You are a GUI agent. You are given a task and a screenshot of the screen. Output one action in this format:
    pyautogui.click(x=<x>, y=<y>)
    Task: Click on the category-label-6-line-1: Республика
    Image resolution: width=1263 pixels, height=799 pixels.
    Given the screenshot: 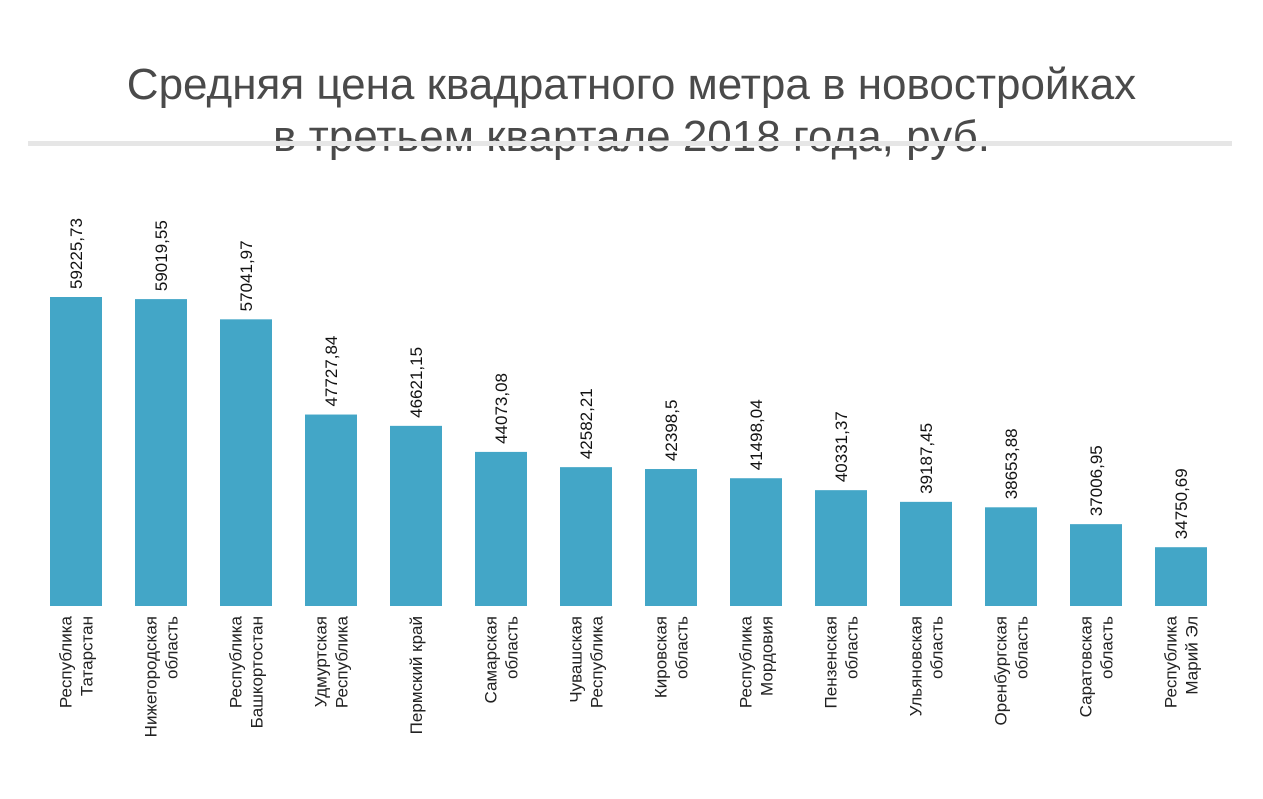 What is the action you would take?
    pyautogui.click(x=597, y=661)
    